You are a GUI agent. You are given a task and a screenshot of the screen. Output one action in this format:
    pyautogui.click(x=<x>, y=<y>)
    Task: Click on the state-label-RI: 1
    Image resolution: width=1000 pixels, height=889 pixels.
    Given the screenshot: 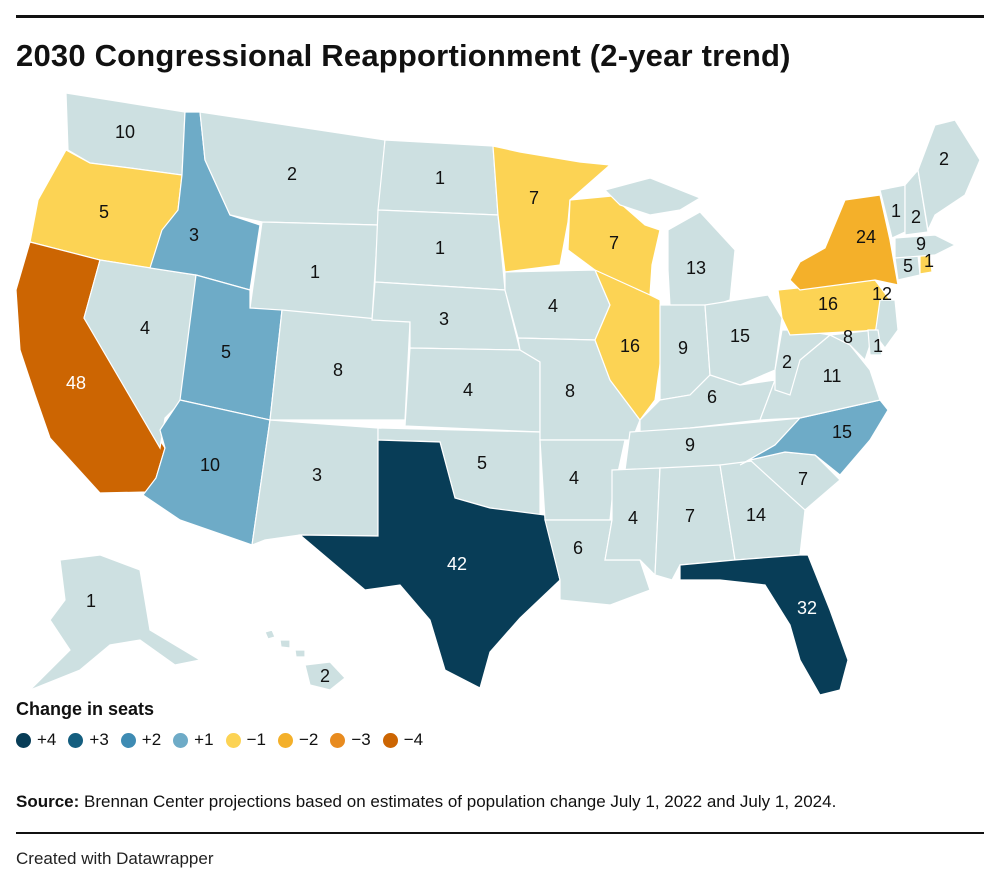 What is the action you would take?
    pyautogui.click(x=929, y=261)
    